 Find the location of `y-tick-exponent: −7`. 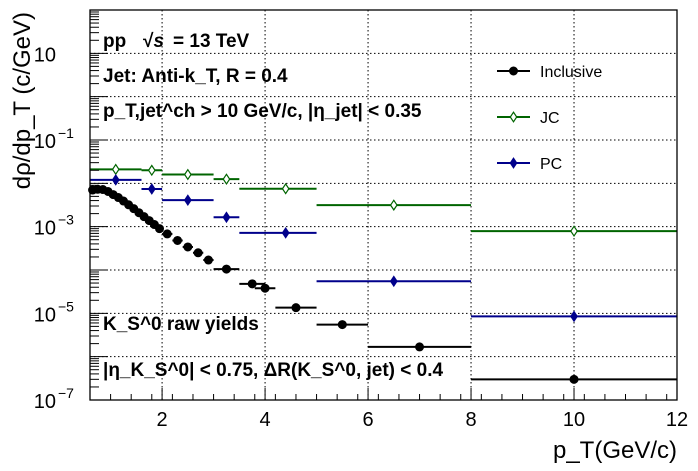

y-tick-exponent: −7 is located at coordinates (66, 393).